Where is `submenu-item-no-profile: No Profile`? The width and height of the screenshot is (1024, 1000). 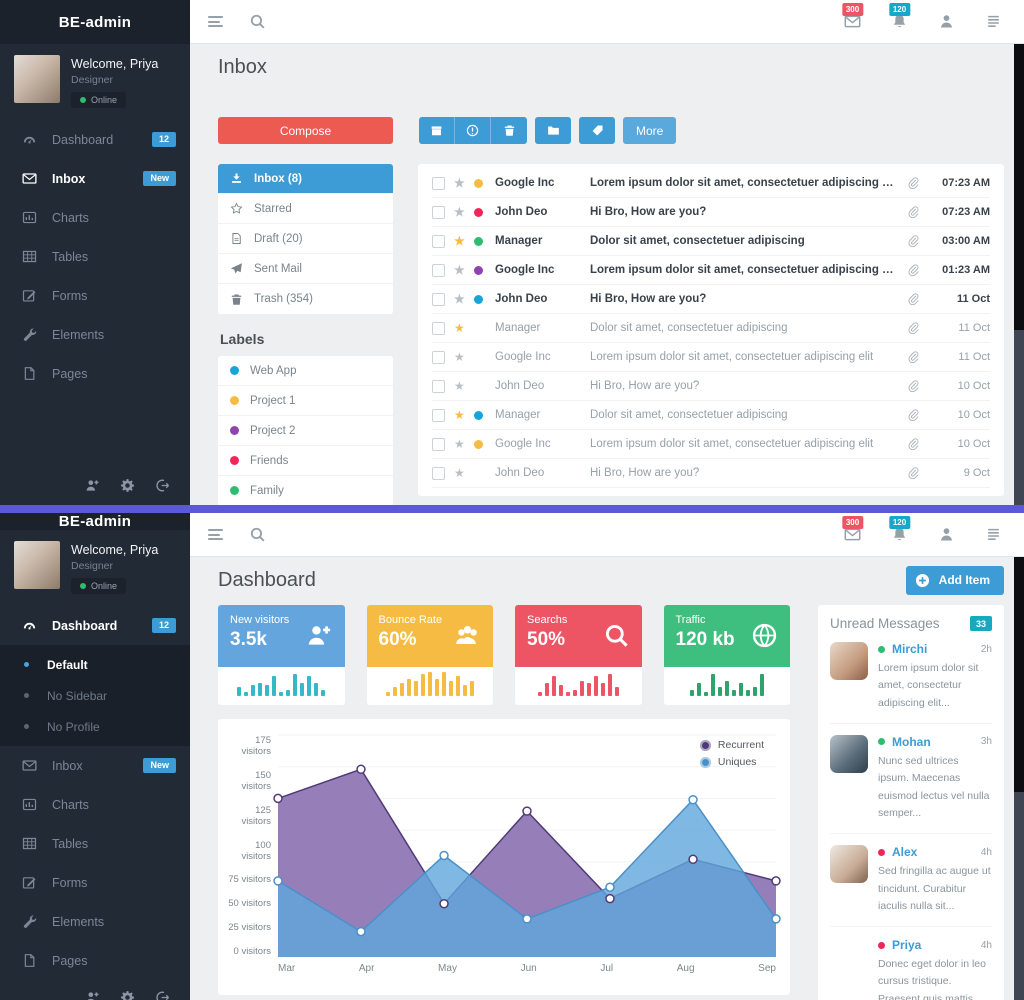 submenu-item-no-profile: No Profile is located at coordinates (95, 726).